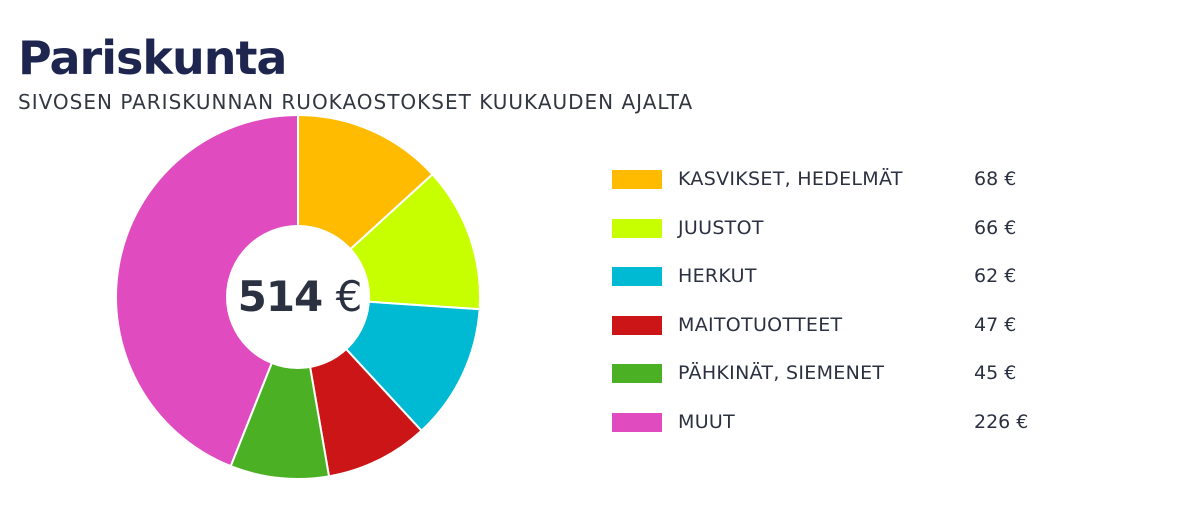  What do you see at coordinates (349, 296) in the screenshot?
I see `total-unit: €` at bounding box center [349, 296].